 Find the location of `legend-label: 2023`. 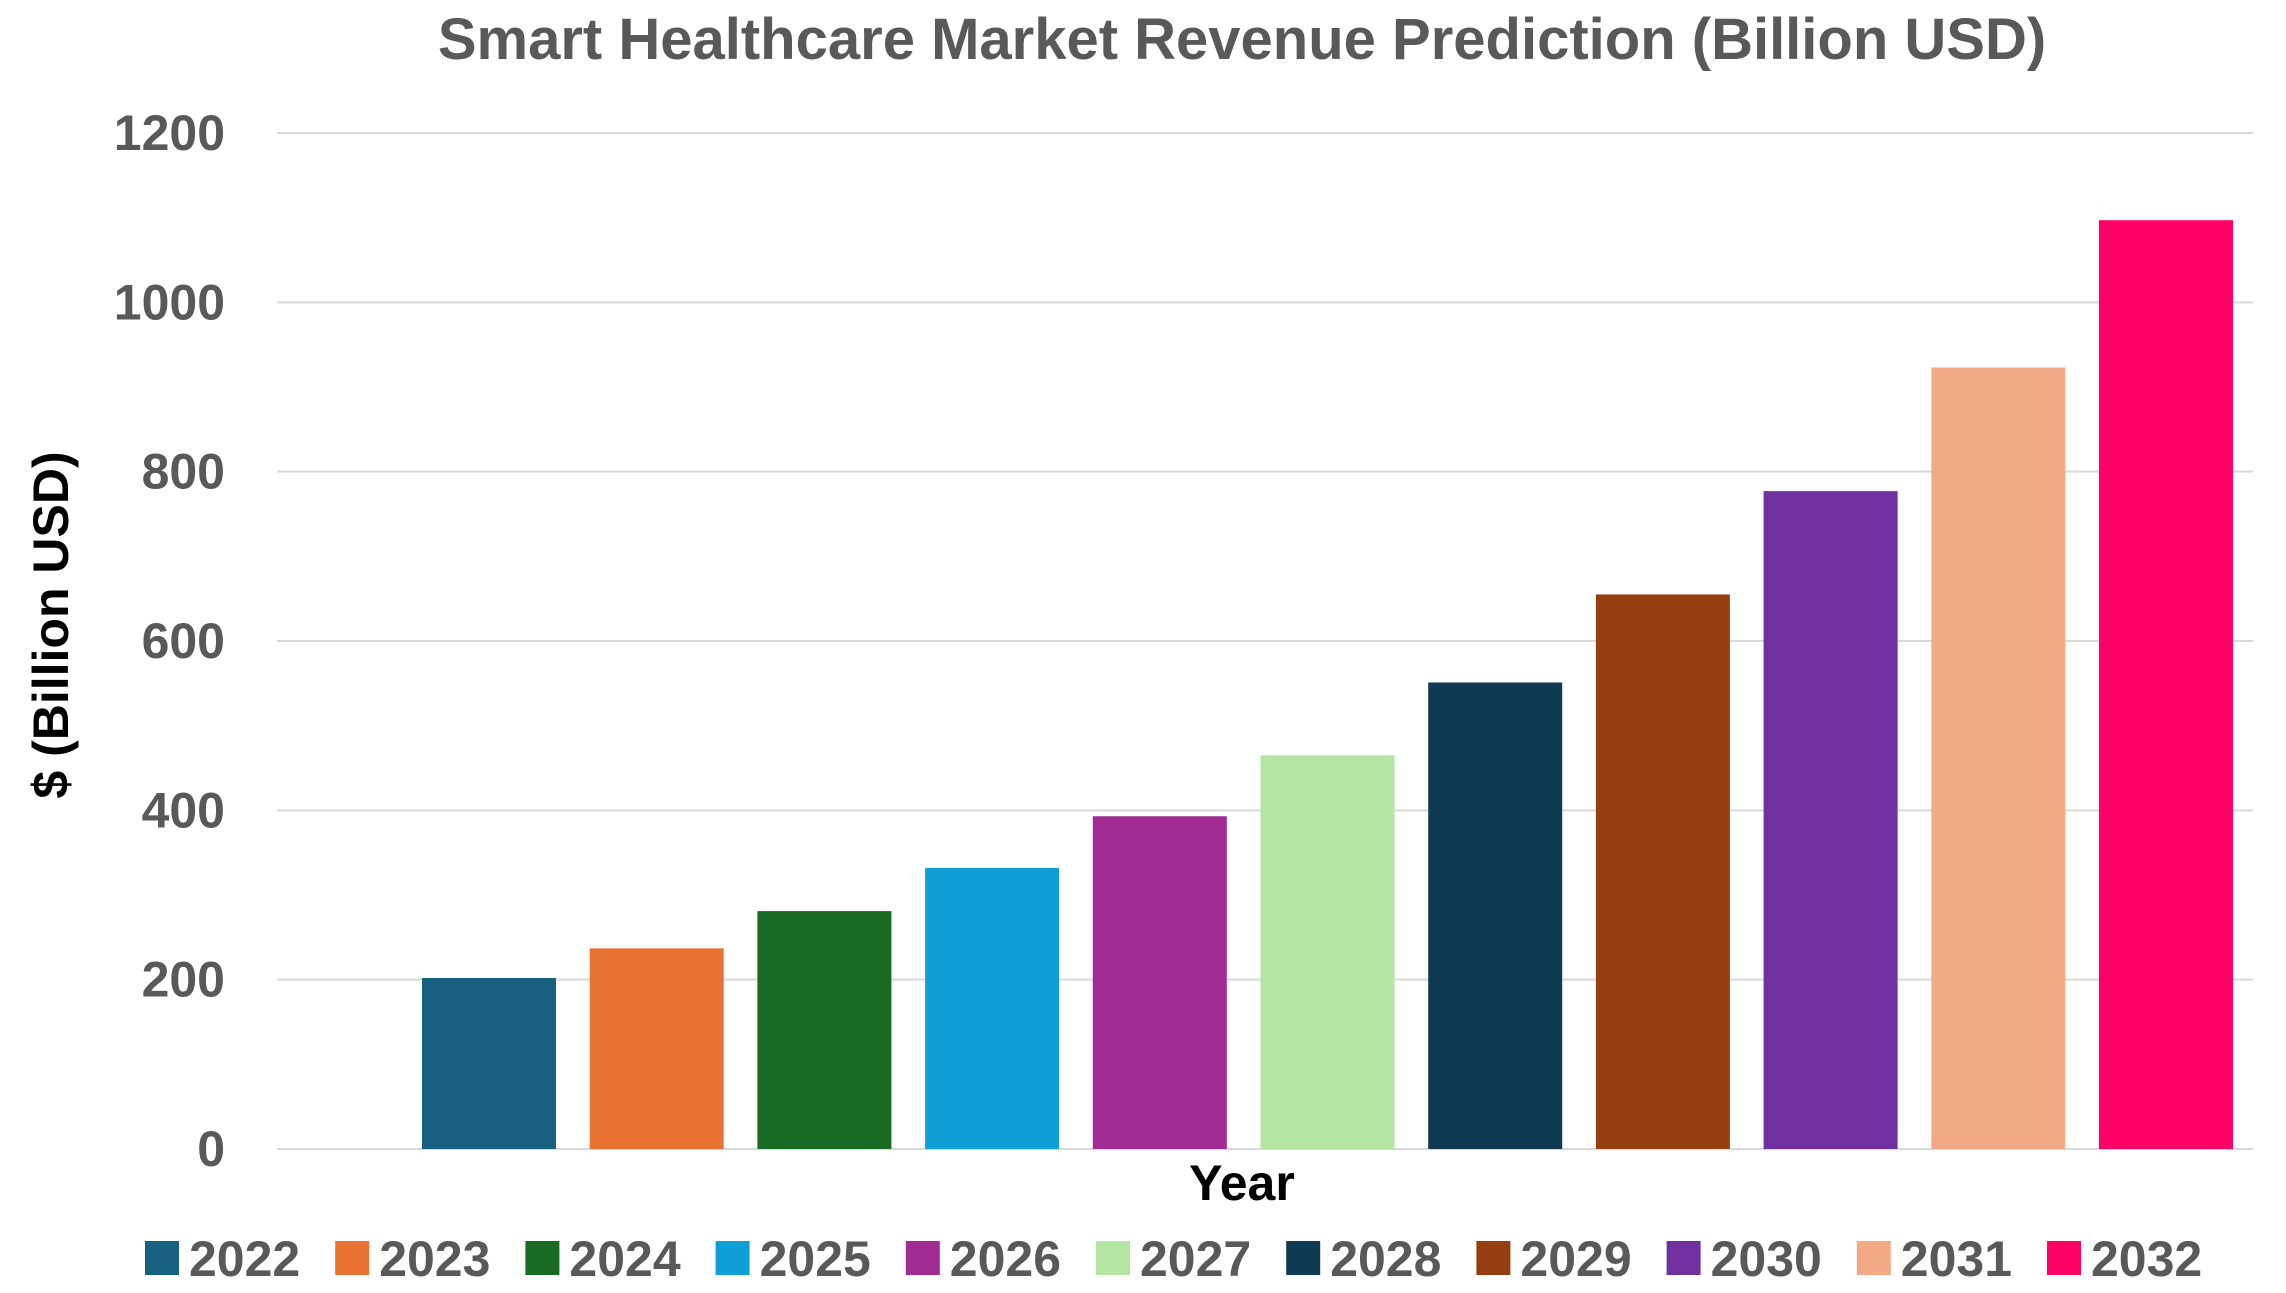

legend-label: 2023 is located at coordinates (434, 1259).